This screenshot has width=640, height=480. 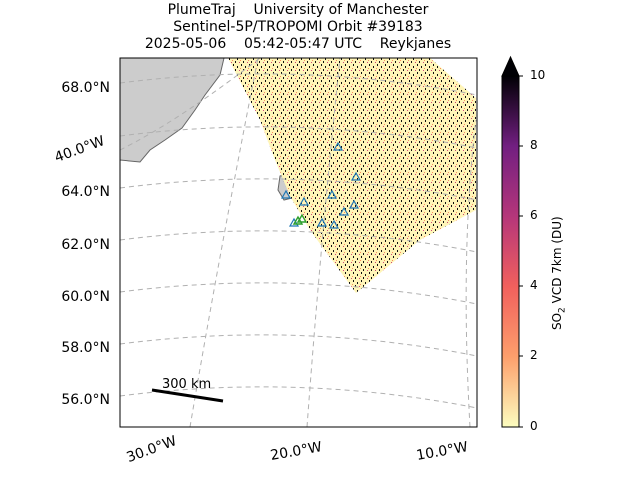 I want to click on lat-label-58: 58.0°N, so click(x=85, y=348).